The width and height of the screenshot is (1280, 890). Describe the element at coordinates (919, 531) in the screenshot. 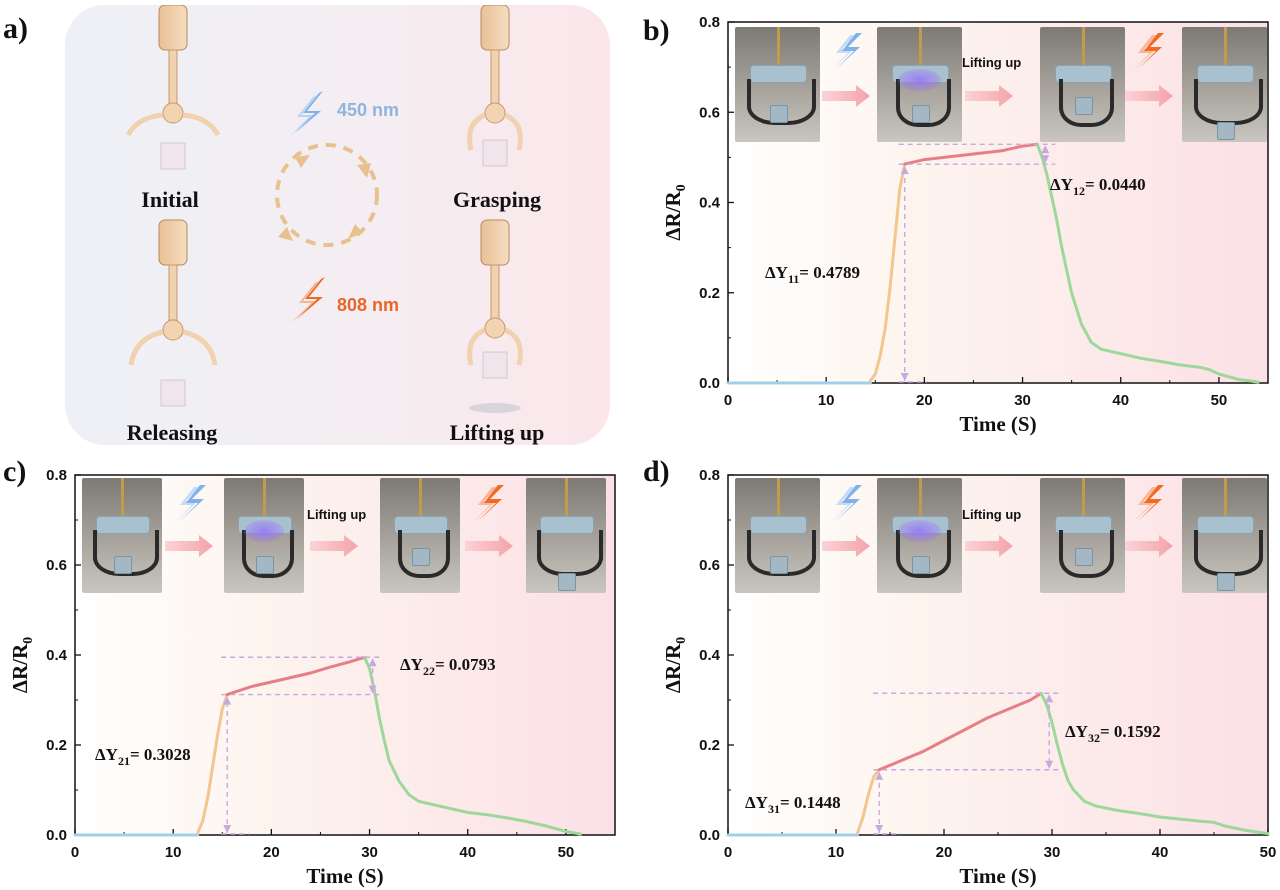

I see `photo-light-glow` at that location.